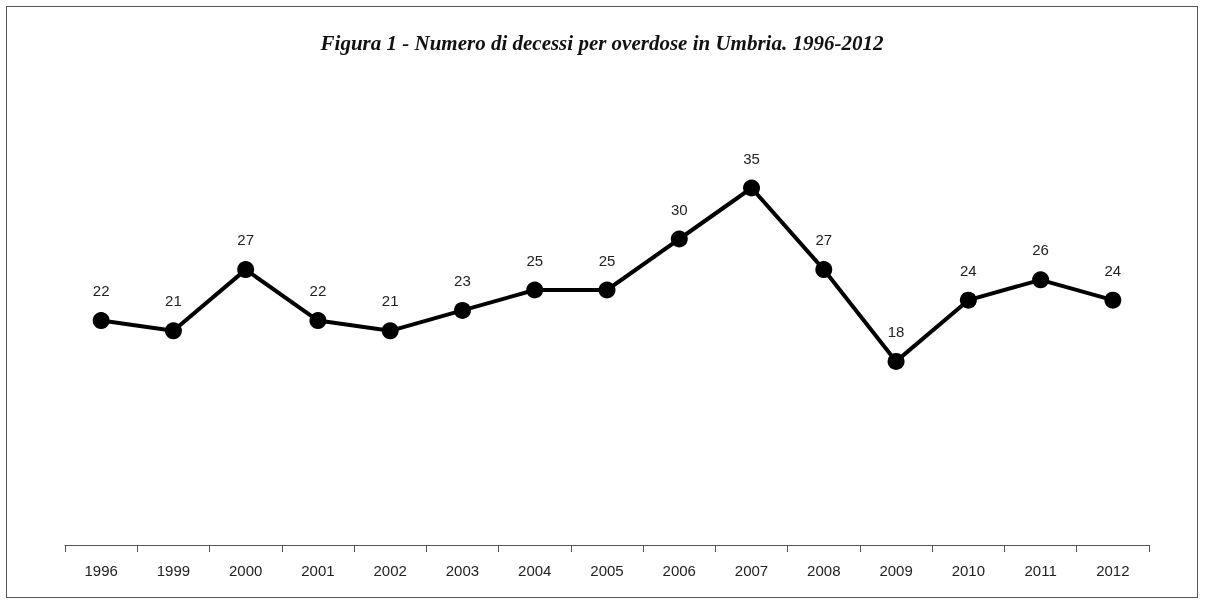  What do you see at coordinates (896, 570) in the screenshot?
I see `x-tick-label: 2009` at bounding box center [896, 570].